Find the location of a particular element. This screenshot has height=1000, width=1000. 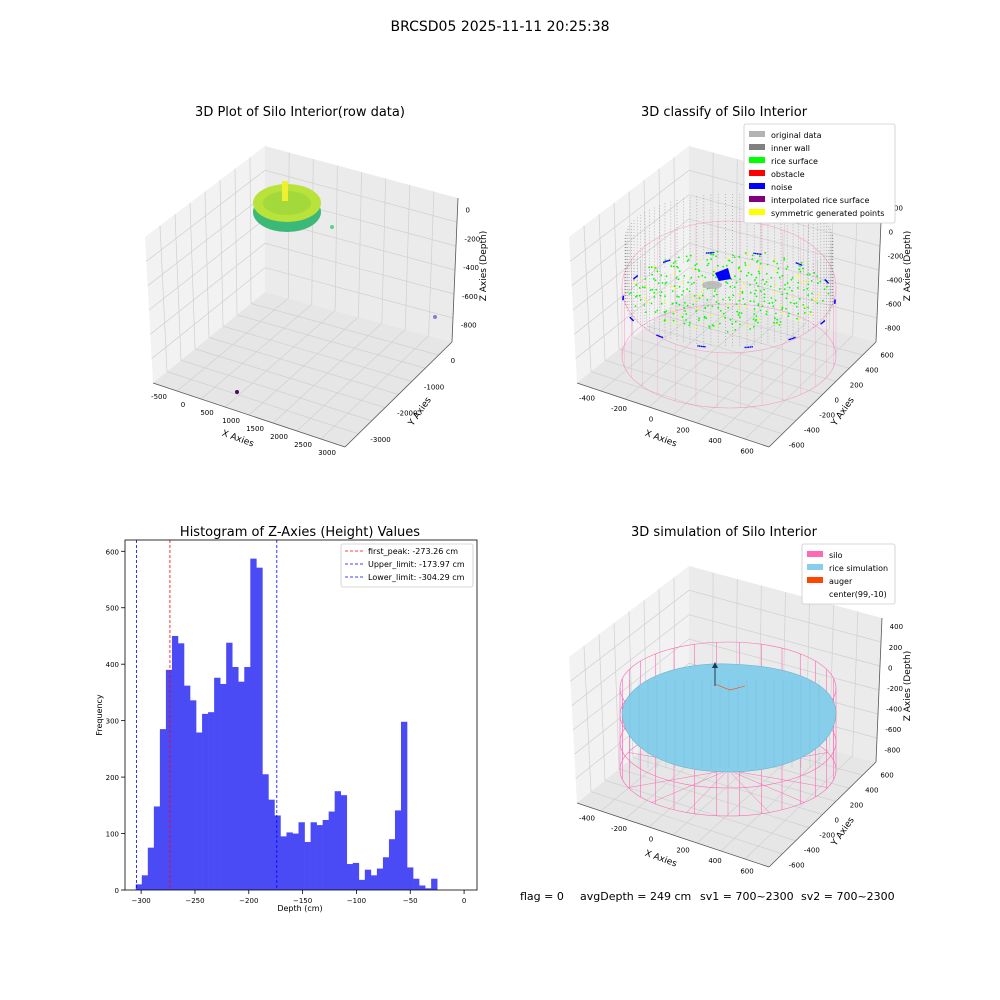

y-axis-line is located at coordinates (822, 394).